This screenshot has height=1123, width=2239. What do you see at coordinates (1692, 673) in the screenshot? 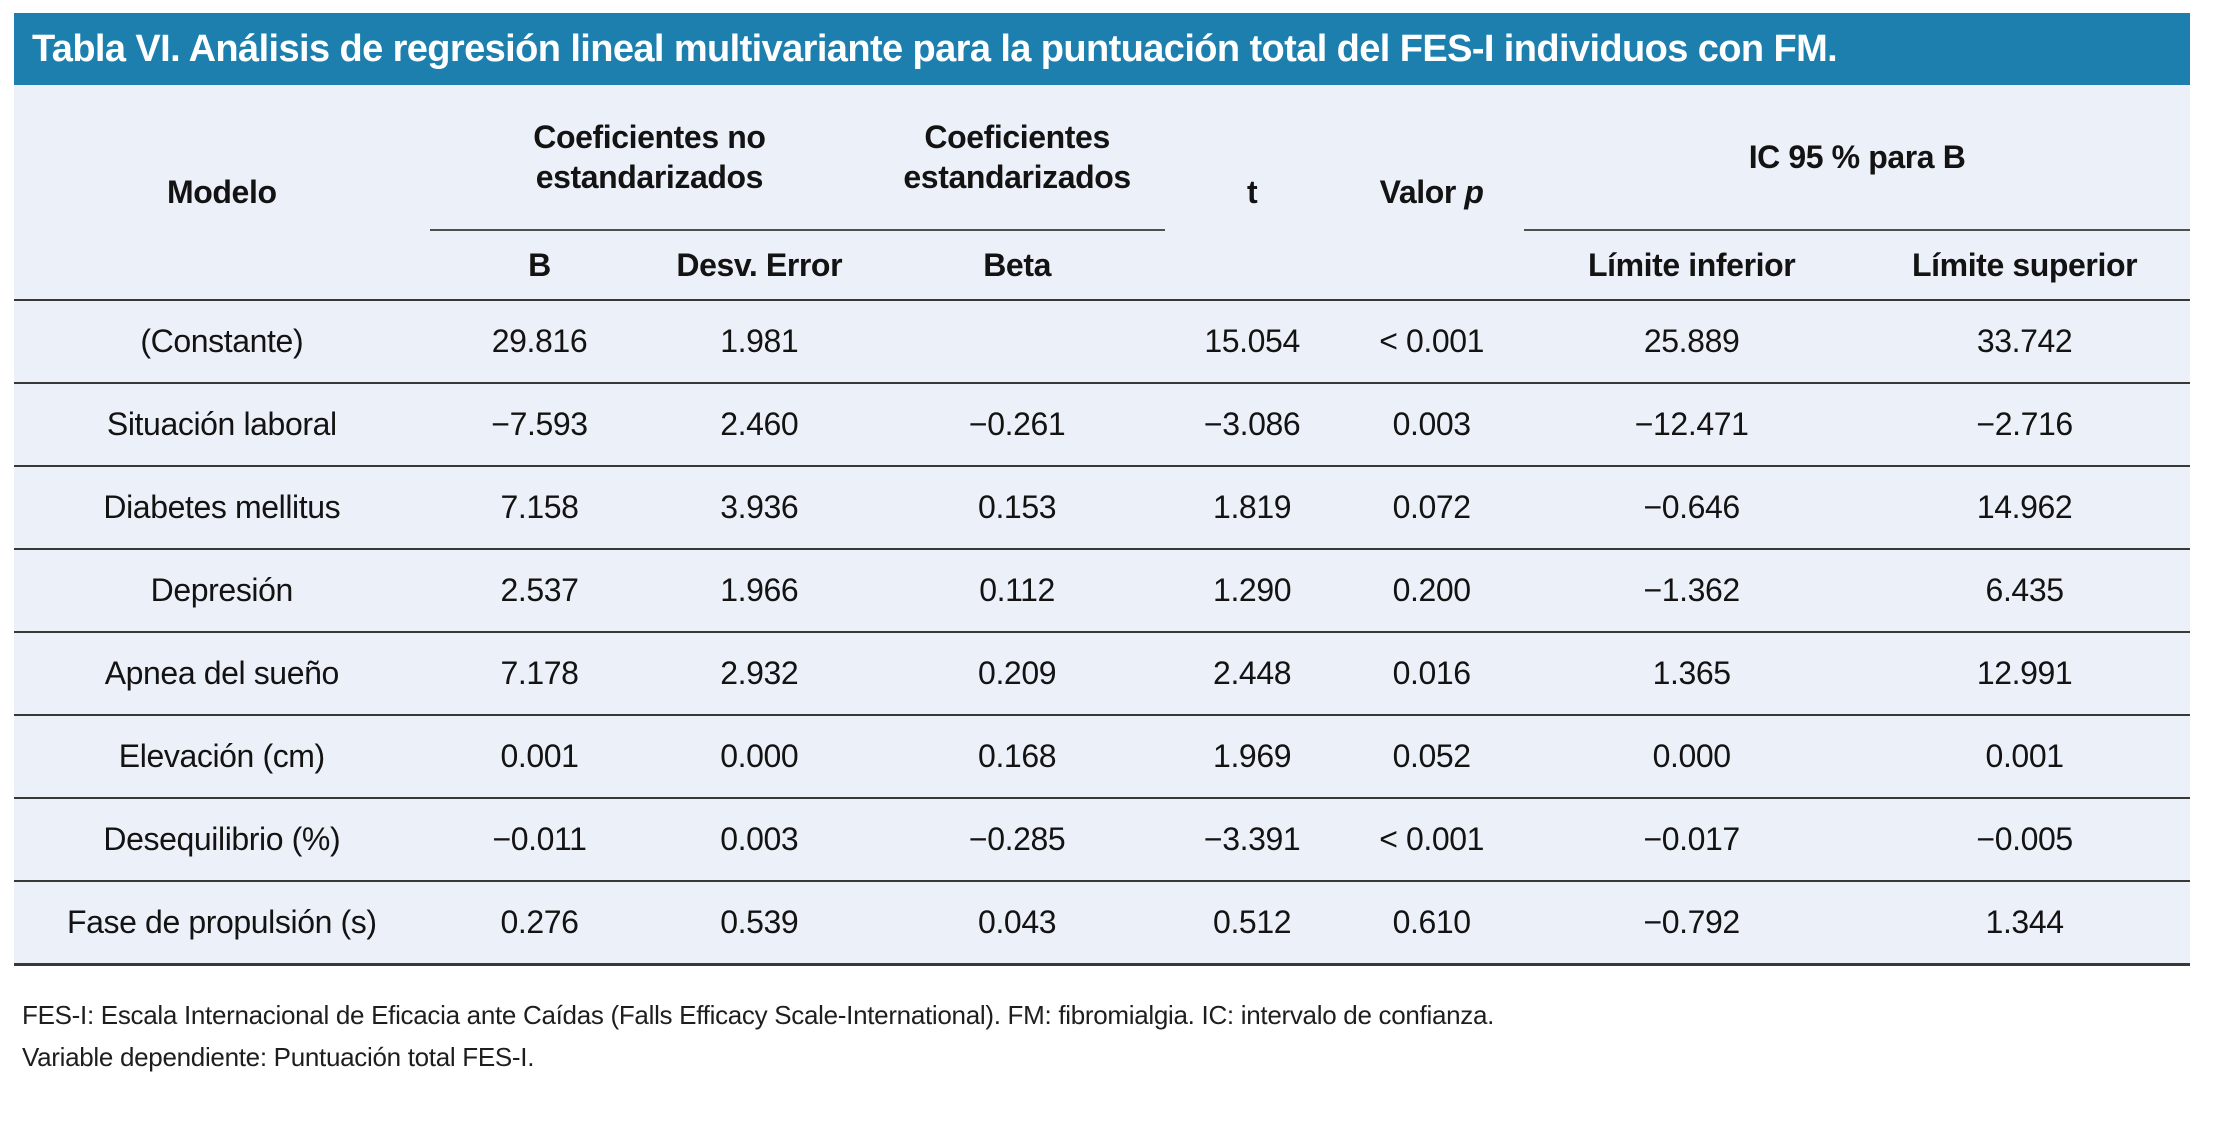
I see `value-cell: 1.365` at bounding box center [1692, 673].